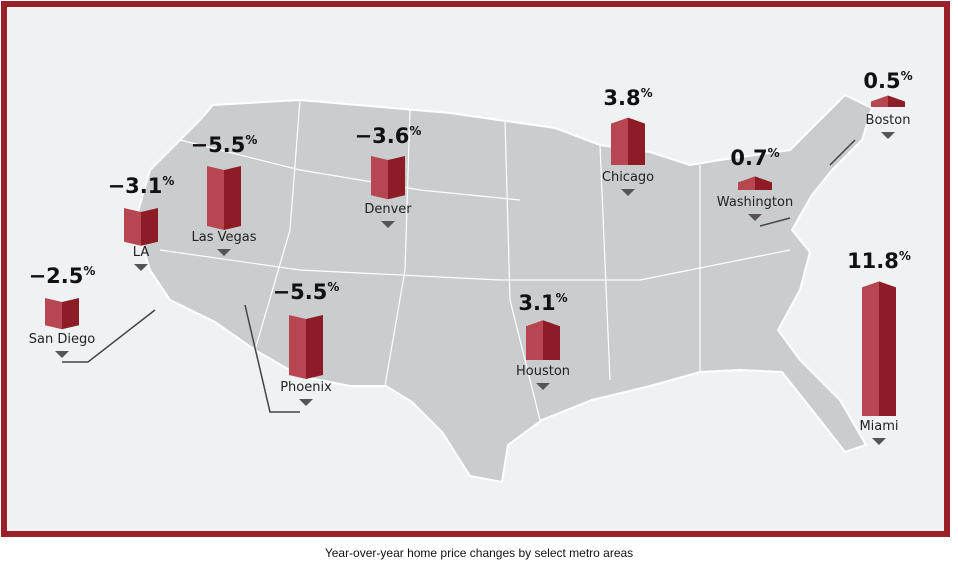 This screenshot has height=570, width=958. Describe the element at coordinates (388, 209) in the screenshot. I see `city-label: Denver` at that location.